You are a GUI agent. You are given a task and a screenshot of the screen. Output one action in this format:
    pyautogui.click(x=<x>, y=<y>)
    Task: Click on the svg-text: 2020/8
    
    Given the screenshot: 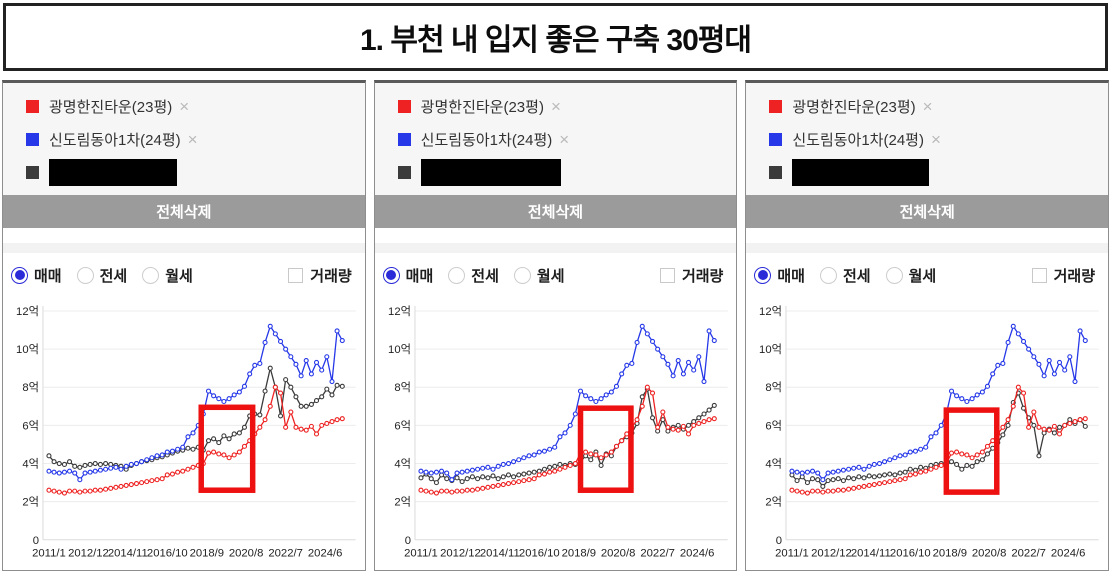 What is the action you would take?
    pyautogui.click(x=246, y=554)
    